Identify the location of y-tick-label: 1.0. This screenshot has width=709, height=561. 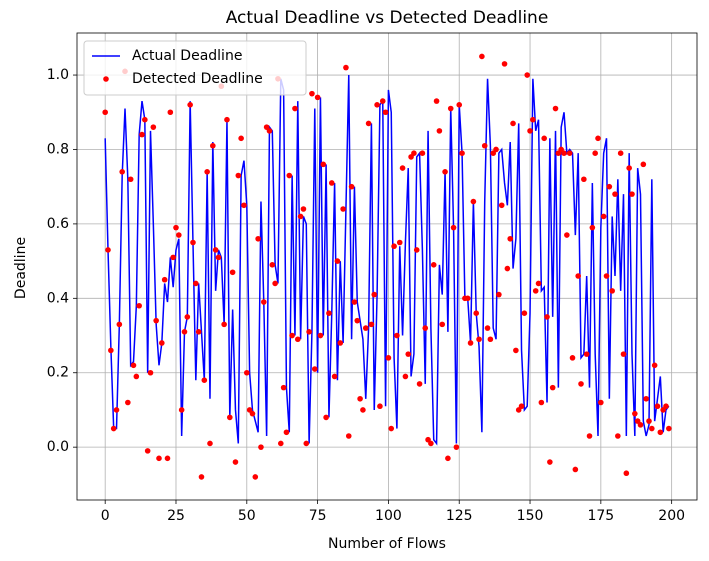
(58, 75).